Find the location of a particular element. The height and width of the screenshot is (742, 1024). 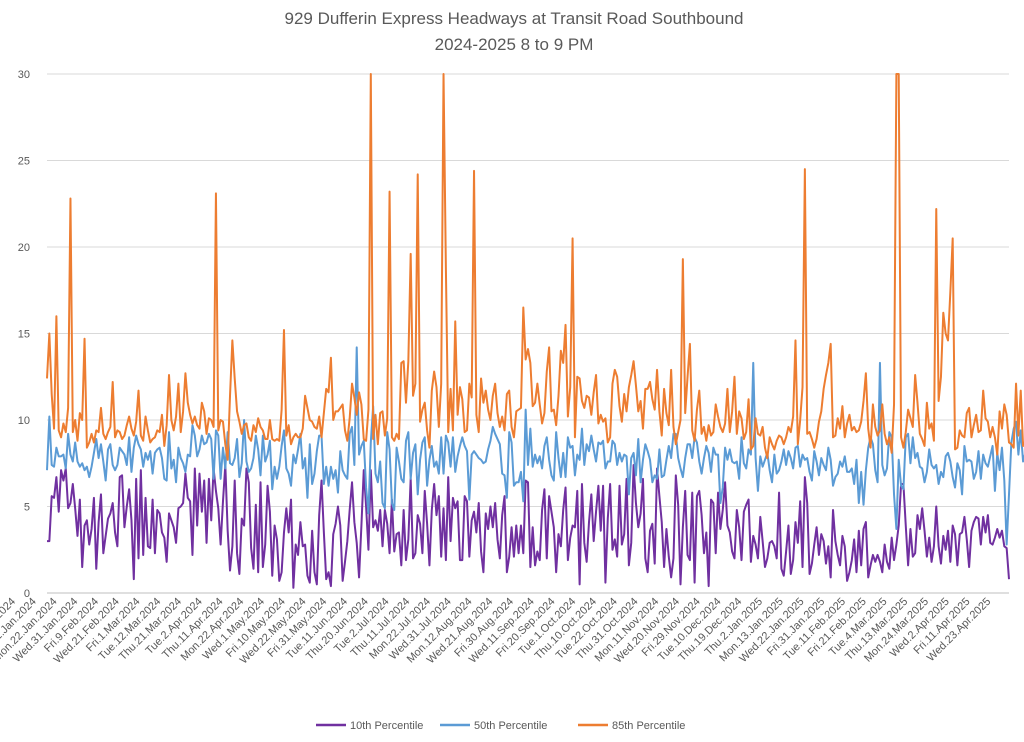

y-tick-label: 20 is located at coordinates (24, 248).